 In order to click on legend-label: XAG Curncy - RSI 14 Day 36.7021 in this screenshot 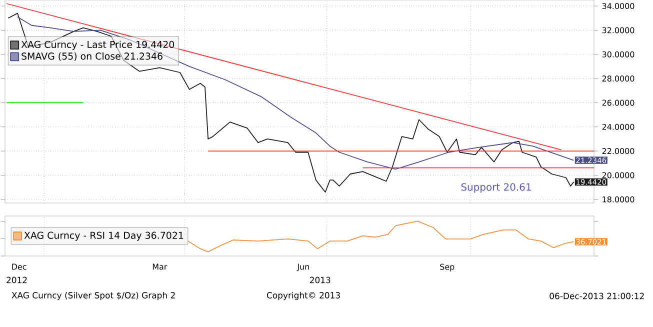, I will do `click(104, 236)`.